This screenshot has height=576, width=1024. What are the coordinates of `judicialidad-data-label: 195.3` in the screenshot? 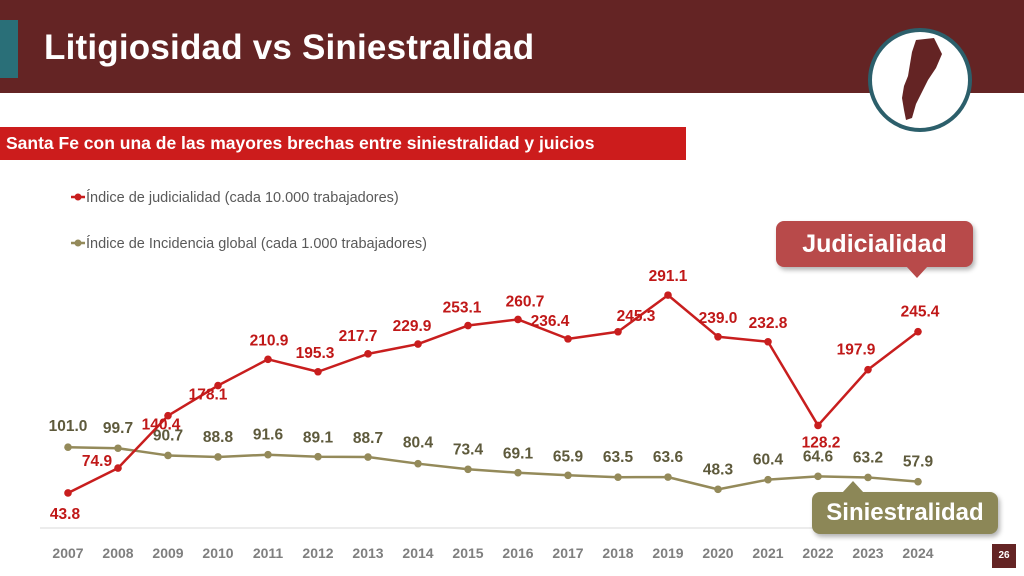 It's located at (315, 353).